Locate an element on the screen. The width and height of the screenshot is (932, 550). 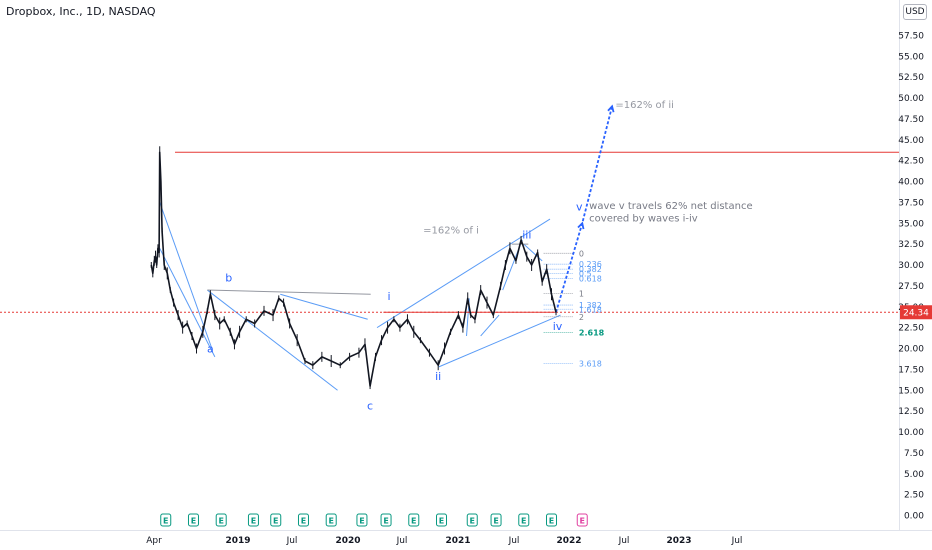
fib-level-label: 1.382 is located at coordinates (590, 305).